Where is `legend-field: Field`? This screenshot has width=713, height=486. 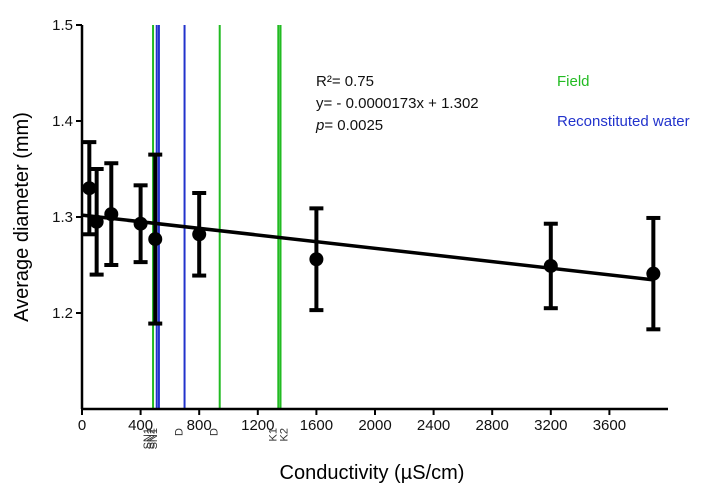
legend-field: Field is located at coordinates (573, 81).